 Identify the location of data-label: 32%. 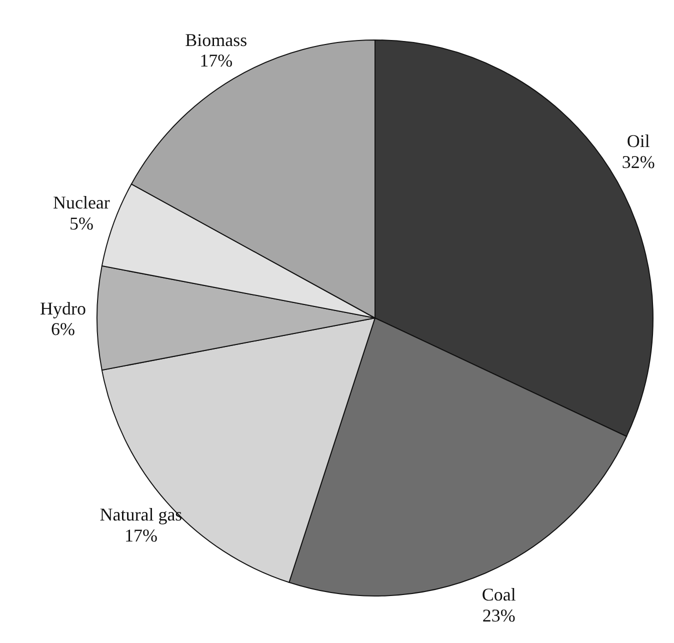
(638, 162).